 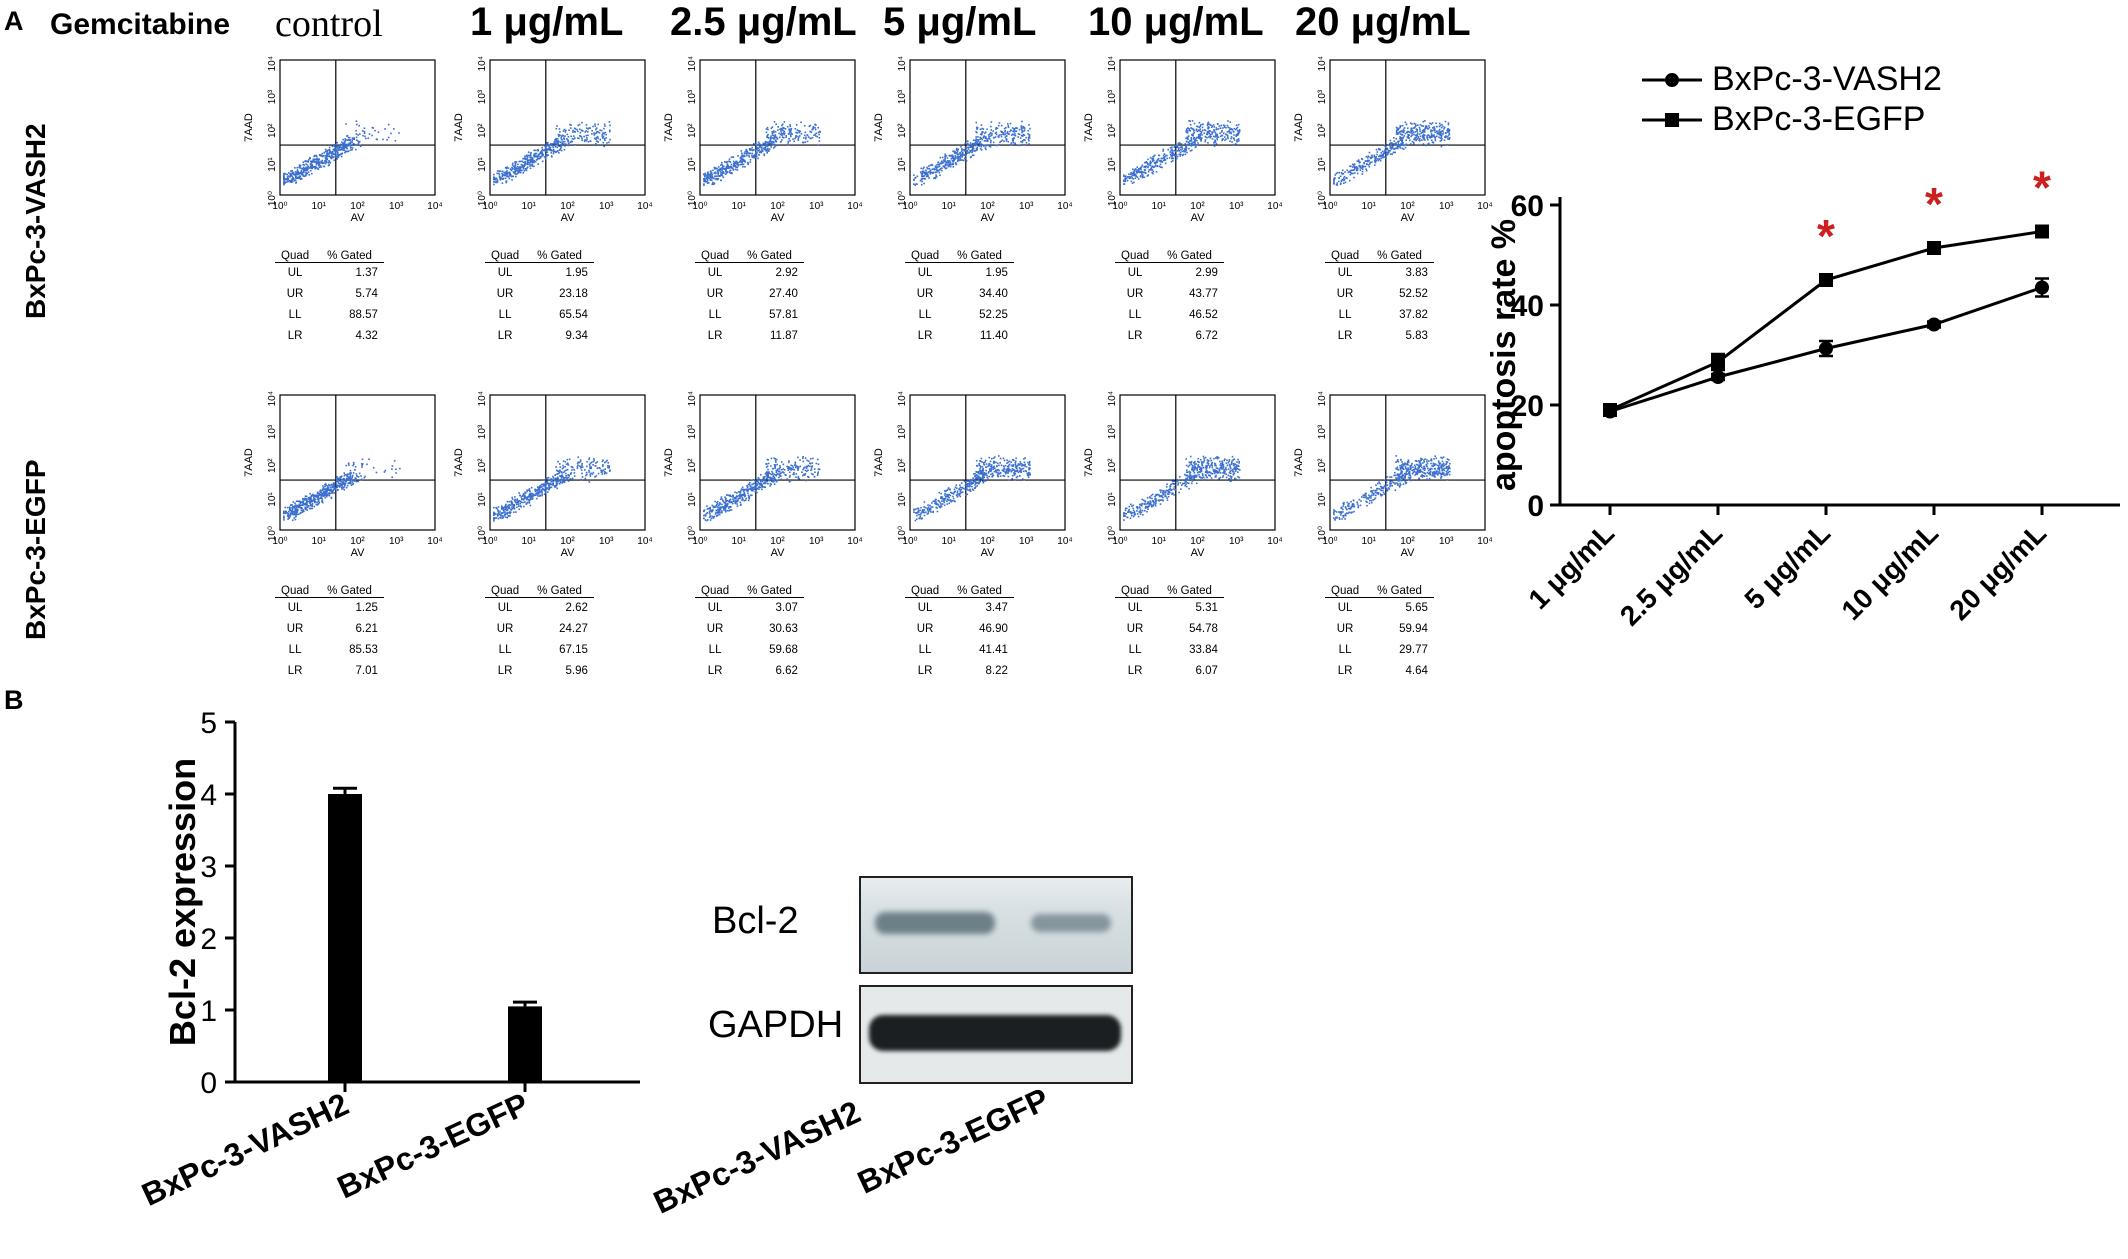 What do you see at coordinates (988, 218) in the screenshot?
I see `x-axis-label: AV` at bounding box center [988, 218].